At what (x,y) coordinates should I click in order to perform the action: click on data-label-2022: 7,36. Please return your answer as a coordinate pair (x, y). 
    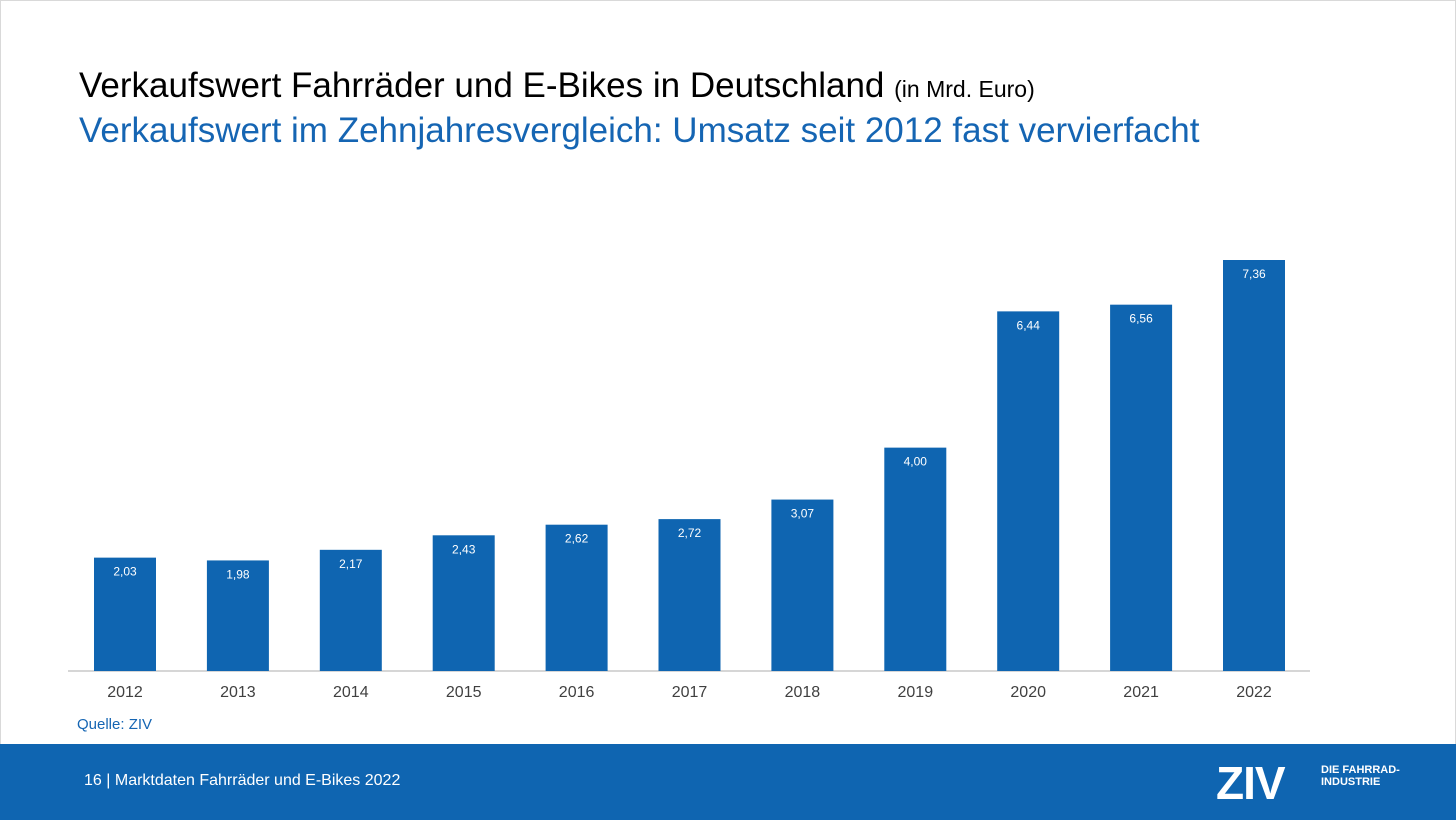
    Looking at the image, I should click on (1254, 274).